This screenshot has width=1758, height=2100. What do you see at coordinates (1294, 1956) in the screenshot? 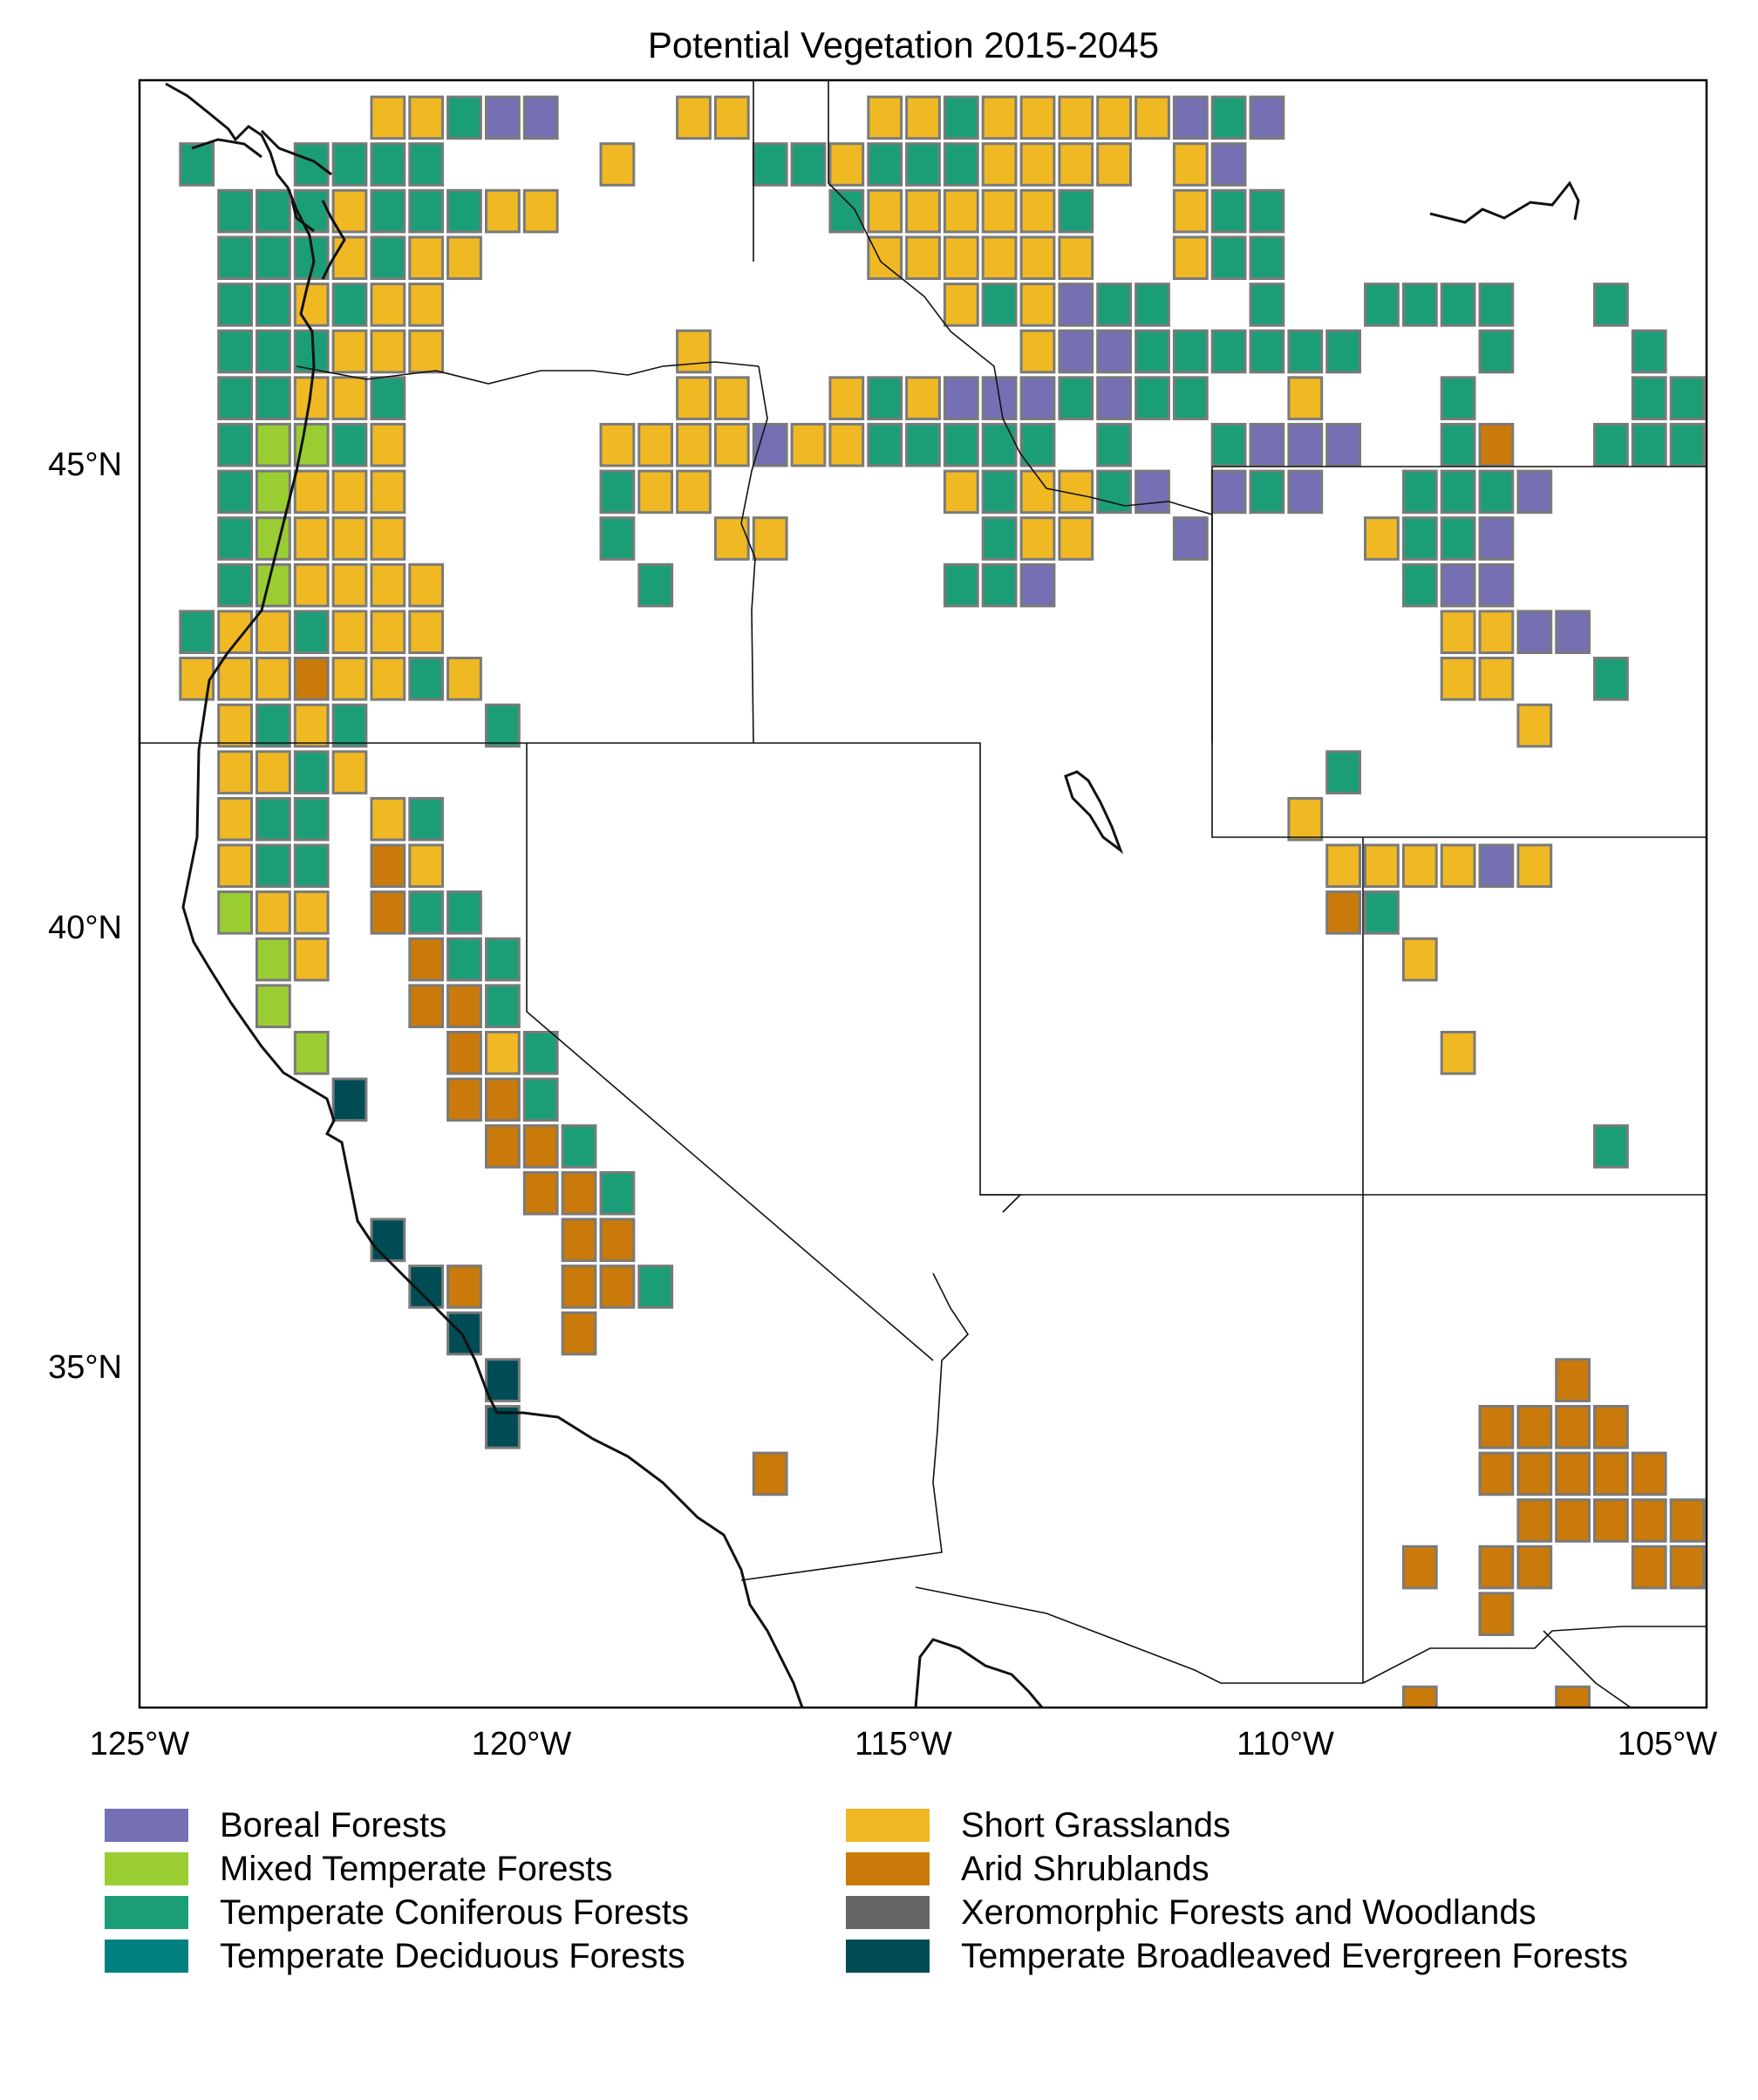
I see `legend-label: Temperate Broadleaved Evergreen Forests` at bounding box center [1294, 1956].